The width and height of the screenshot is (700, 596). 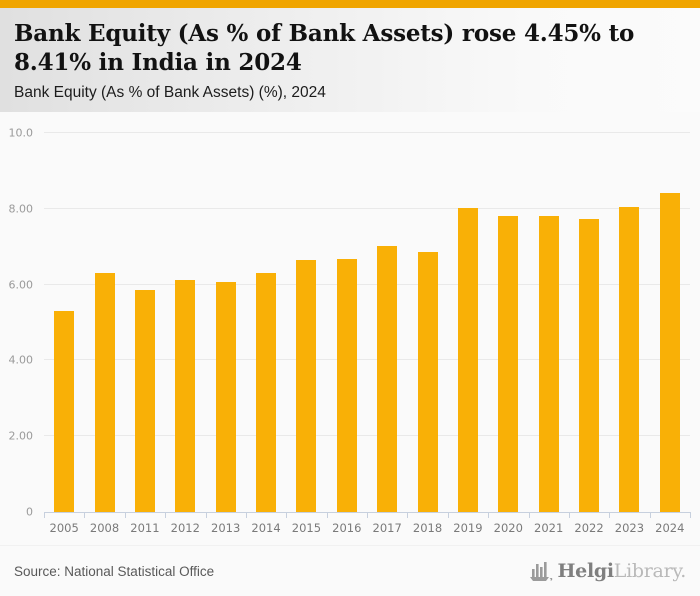 What do you see at coordinates (427, 528) in the screenshot?
I see `x-tick-label-2018: 2018` at bounding box center [427, 528].